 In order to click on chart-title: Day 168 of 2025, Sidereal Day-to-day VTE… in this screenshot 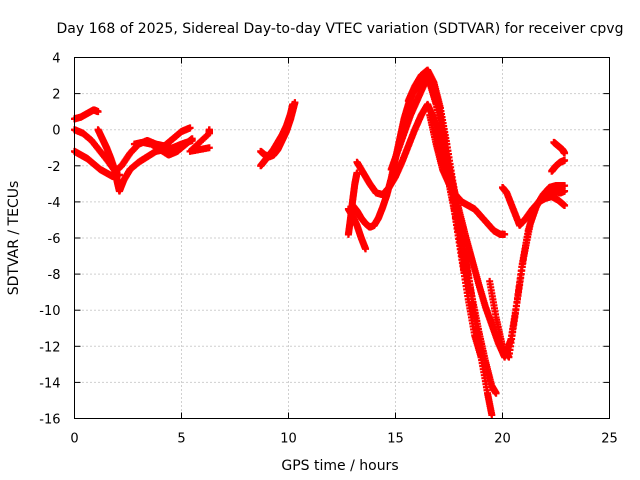, I will do `click(340, 29)`.